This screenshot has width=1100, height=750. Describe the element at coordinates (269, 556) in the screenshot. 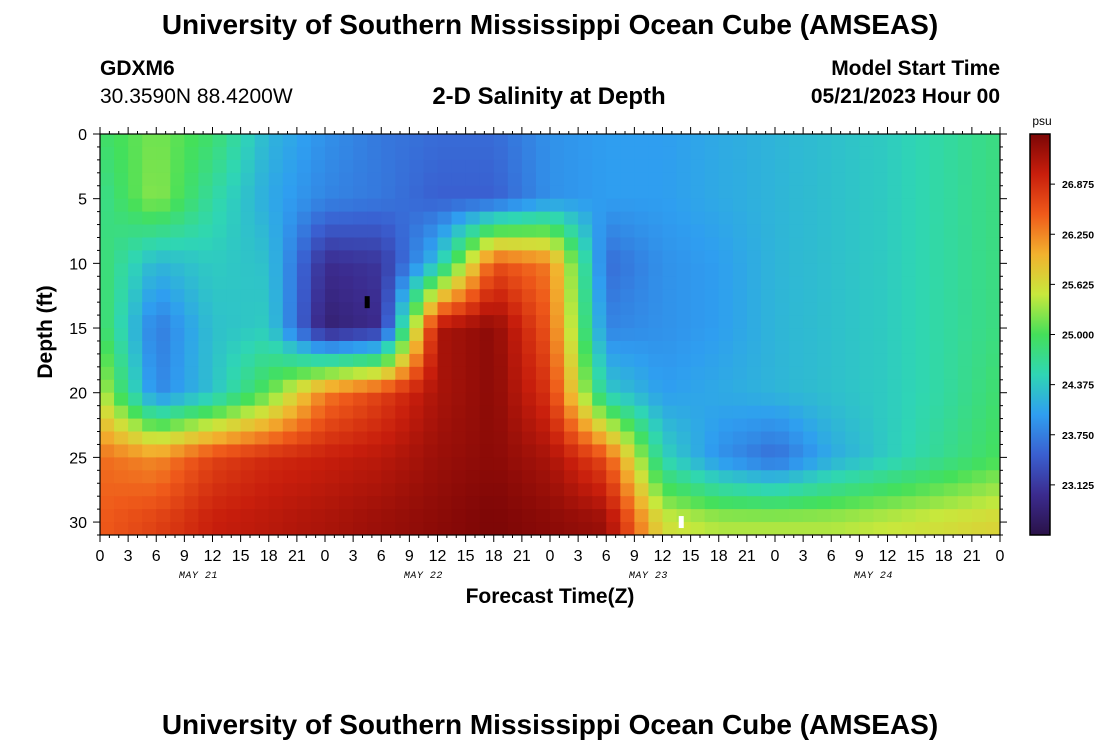

I see `x-tick-label: 18` at that location.